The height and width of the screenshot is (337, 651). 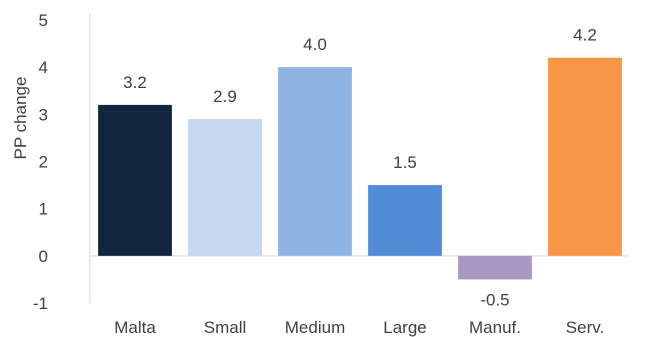 What do you see at coordinates (43, 256) in the screenshot?
I see `y-tick-label: 0` at bounding box center [43, 256].